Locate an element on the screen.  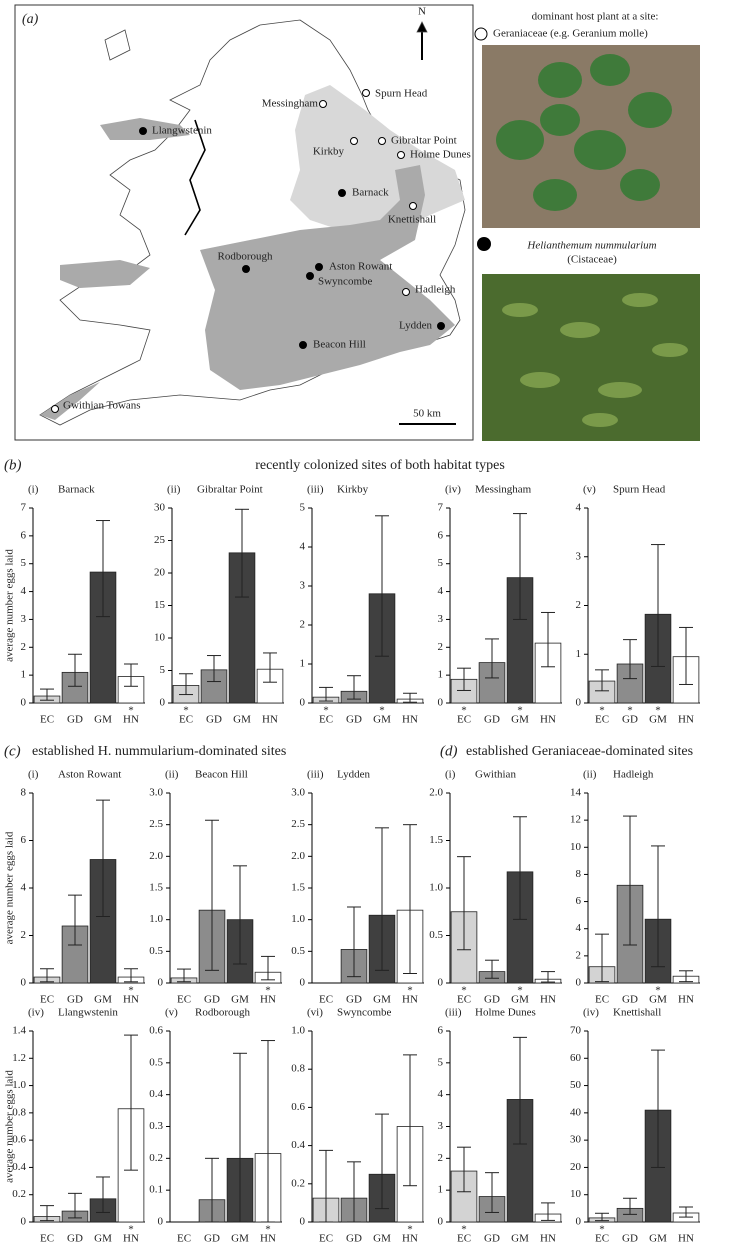
site-label: Lydden is located at coordinates (415, 326).